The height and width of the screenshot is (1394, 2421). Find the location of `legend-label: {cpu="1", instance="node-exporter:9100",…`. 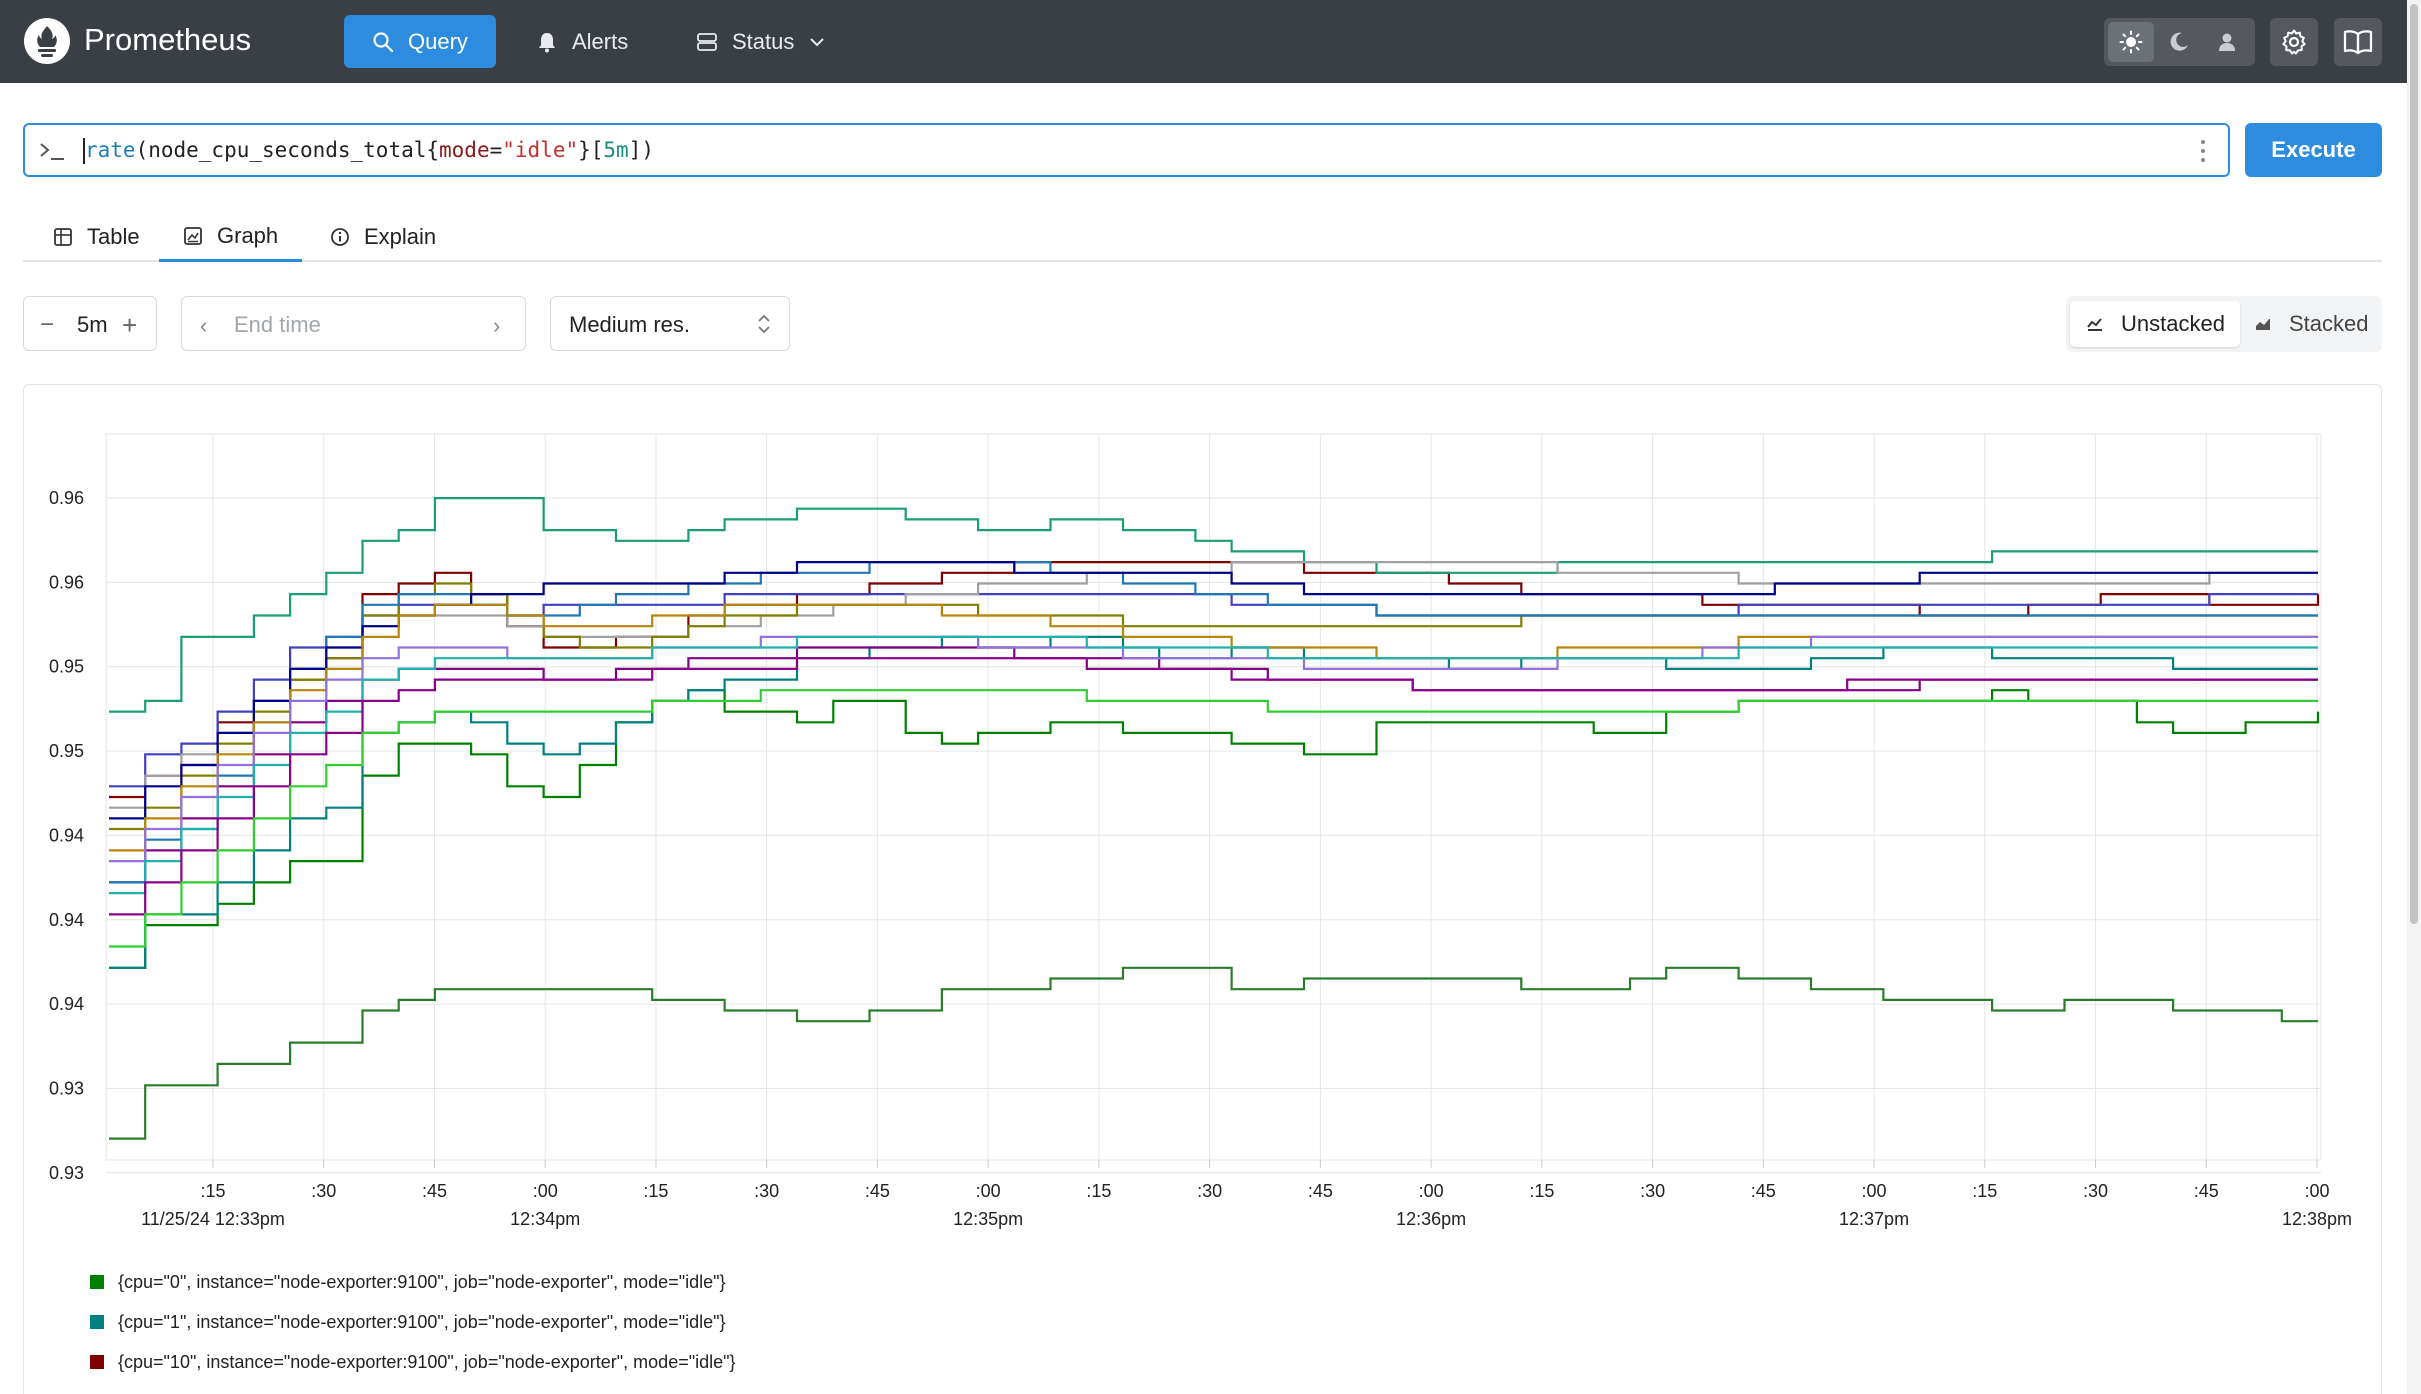

legend-label: {cpu="1", instance="node-exporter:9100",… is located at coordinates (422, 1321).